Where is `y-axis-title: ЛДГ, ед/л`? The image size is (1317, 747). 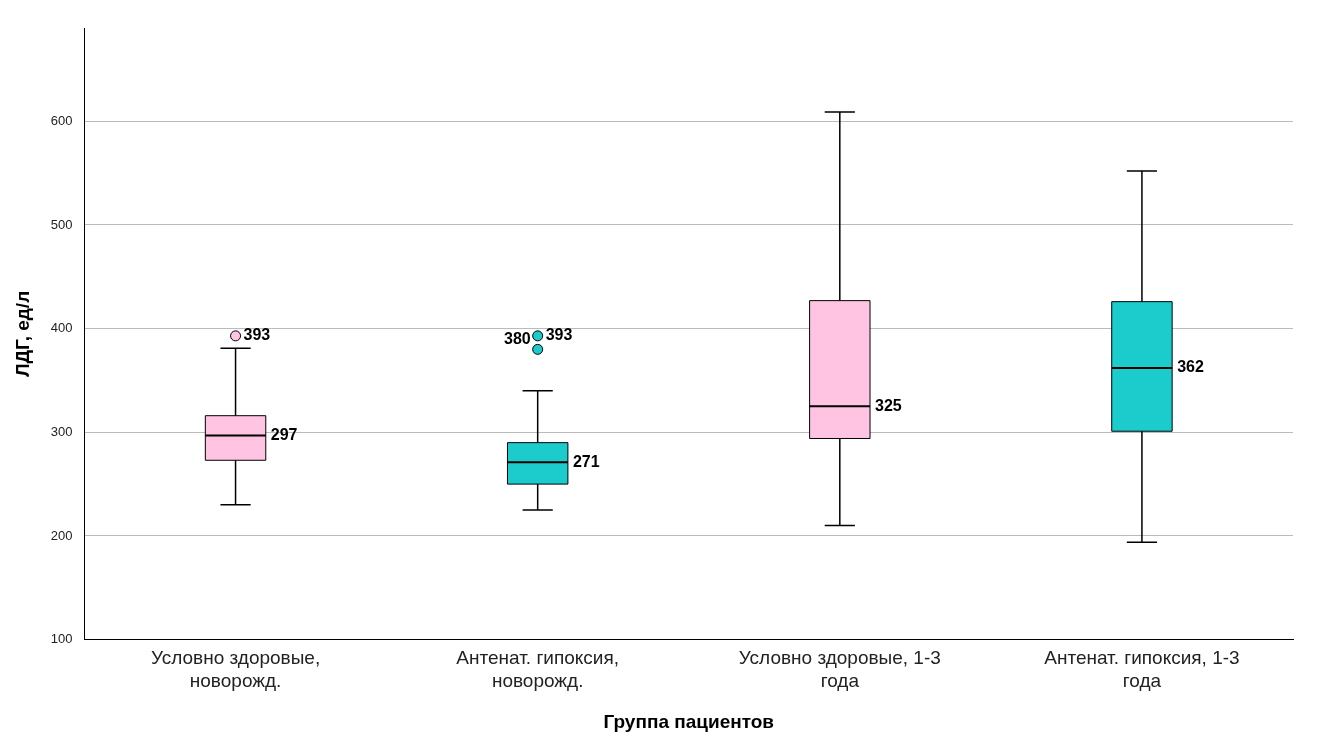
y-axis-title: ЛДГ, ед/л is located at coordinates (22, 333).